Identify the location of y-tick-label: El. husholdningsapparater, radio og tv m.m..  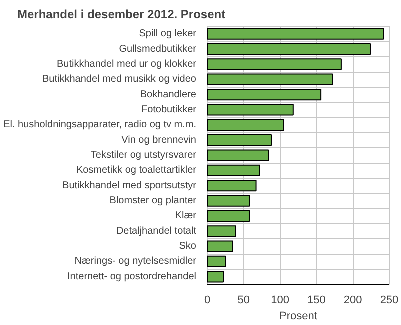
(100, 125).